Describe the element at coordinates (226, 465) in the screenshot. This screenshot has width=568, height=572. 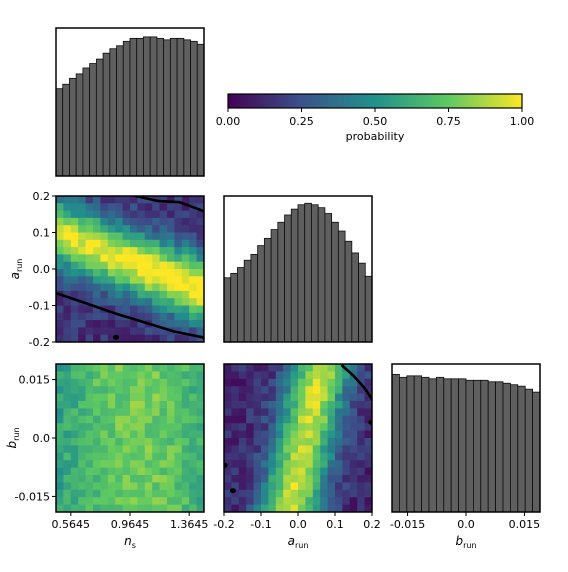
I see `heat-arun-brun-contour-blob` at that location.